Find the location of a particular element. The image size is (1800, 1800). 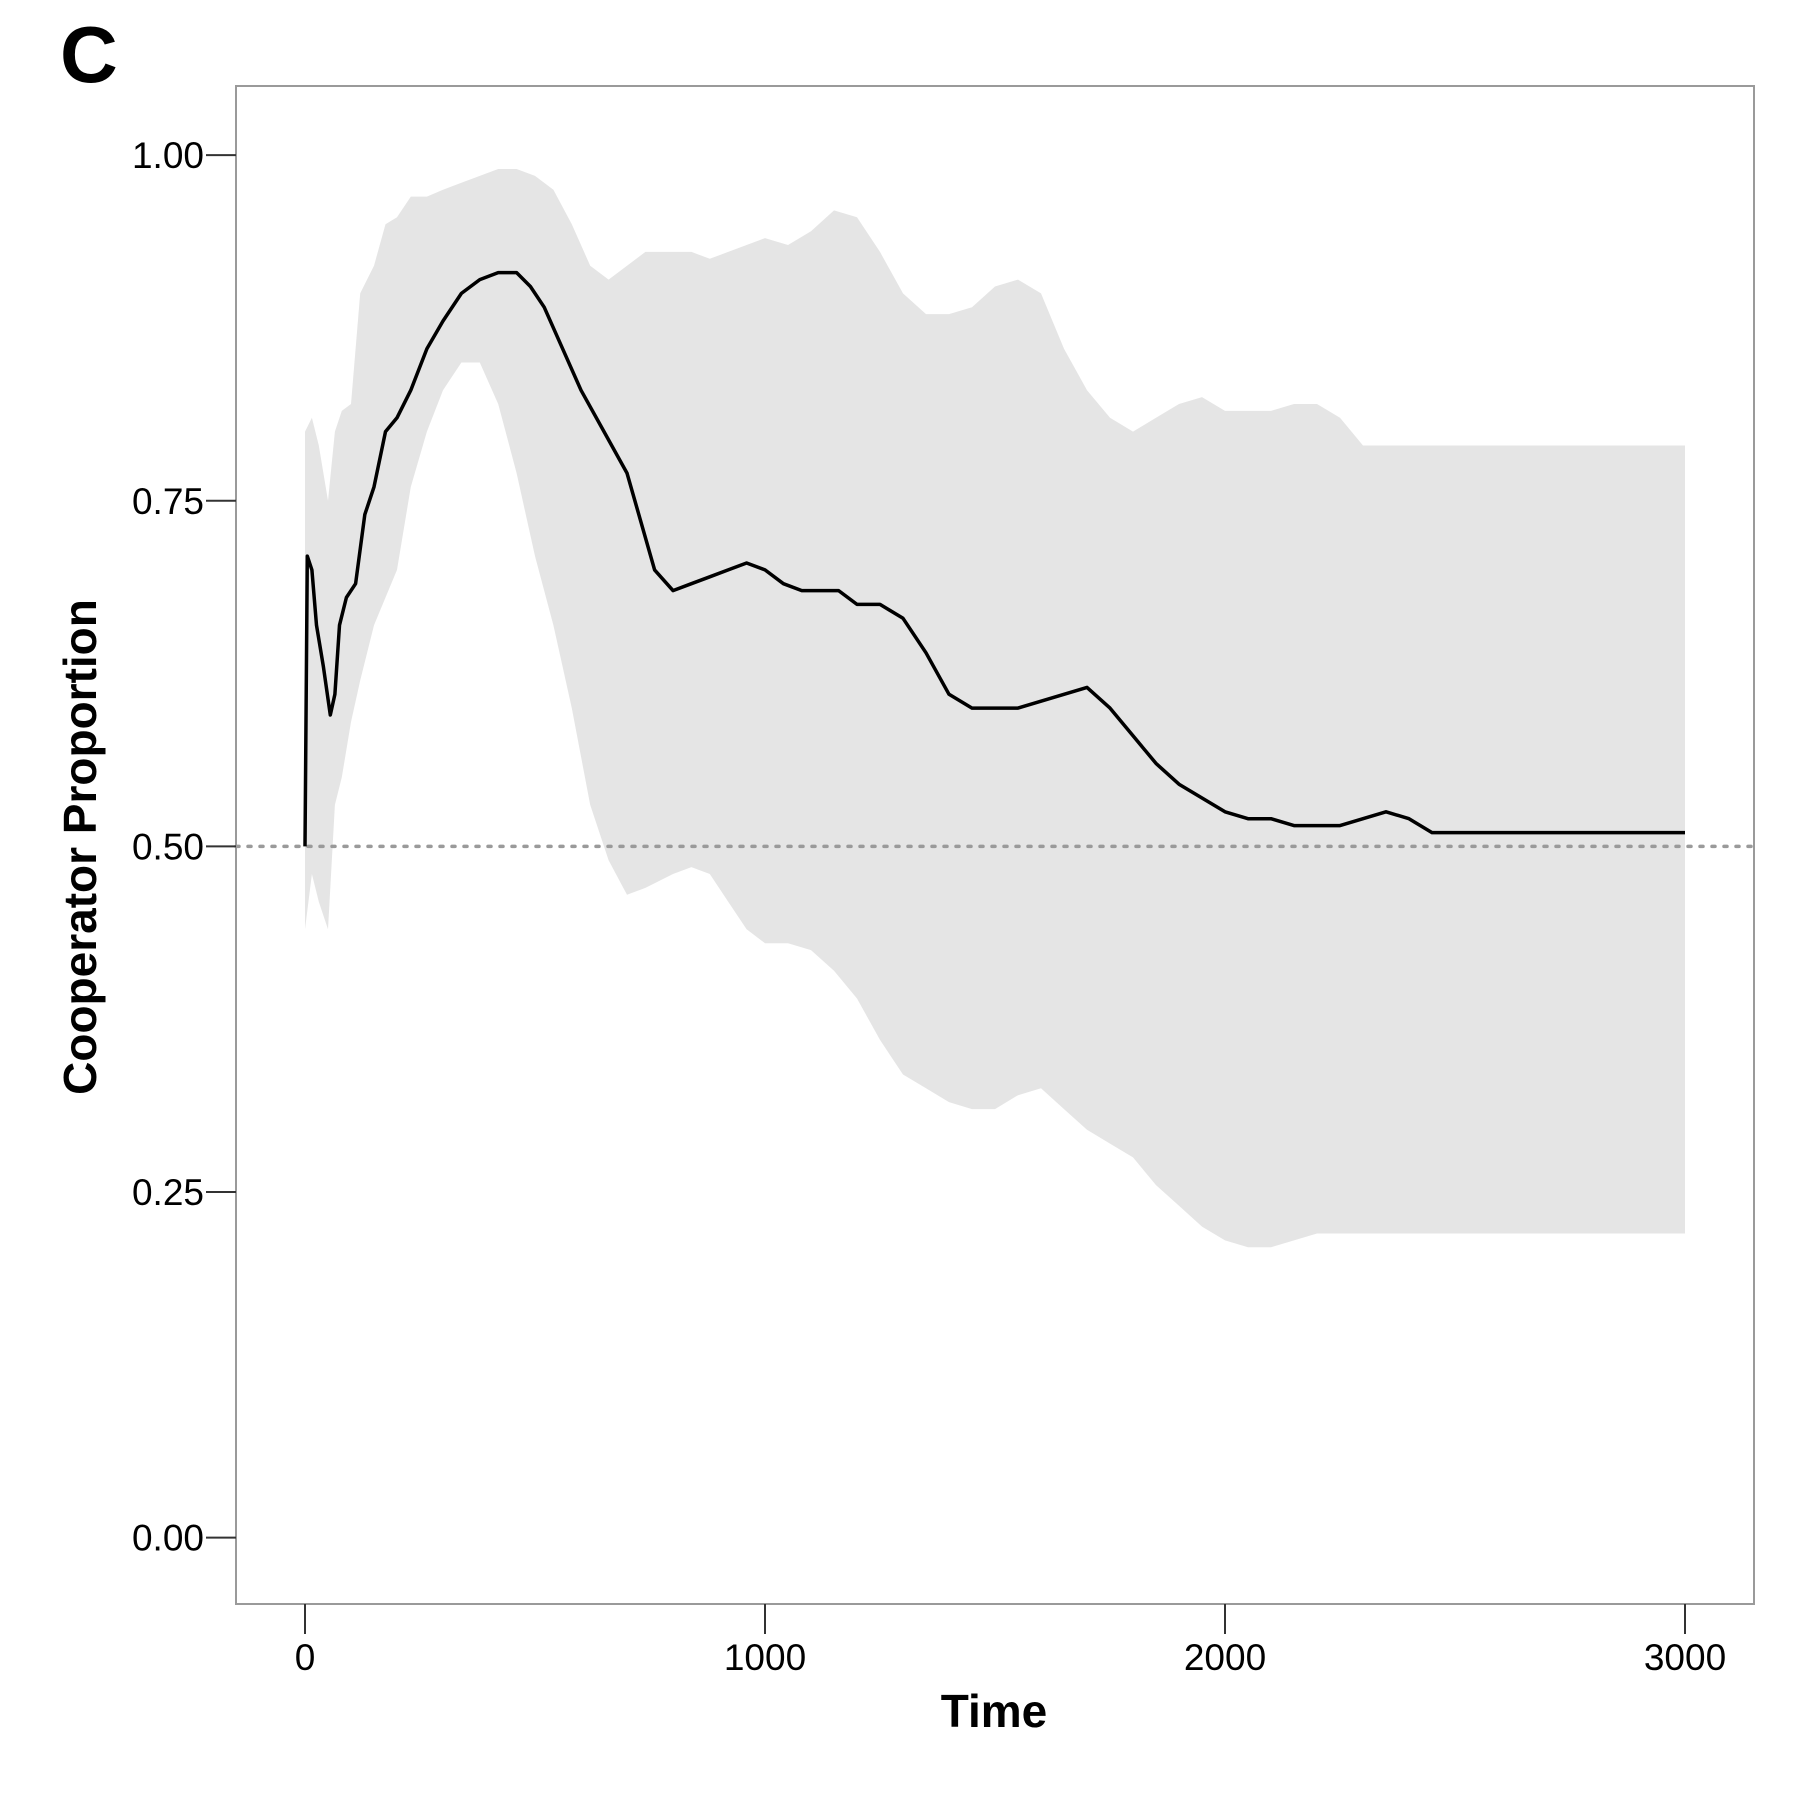

panel-letter: C is located at coordinates (89, 54).